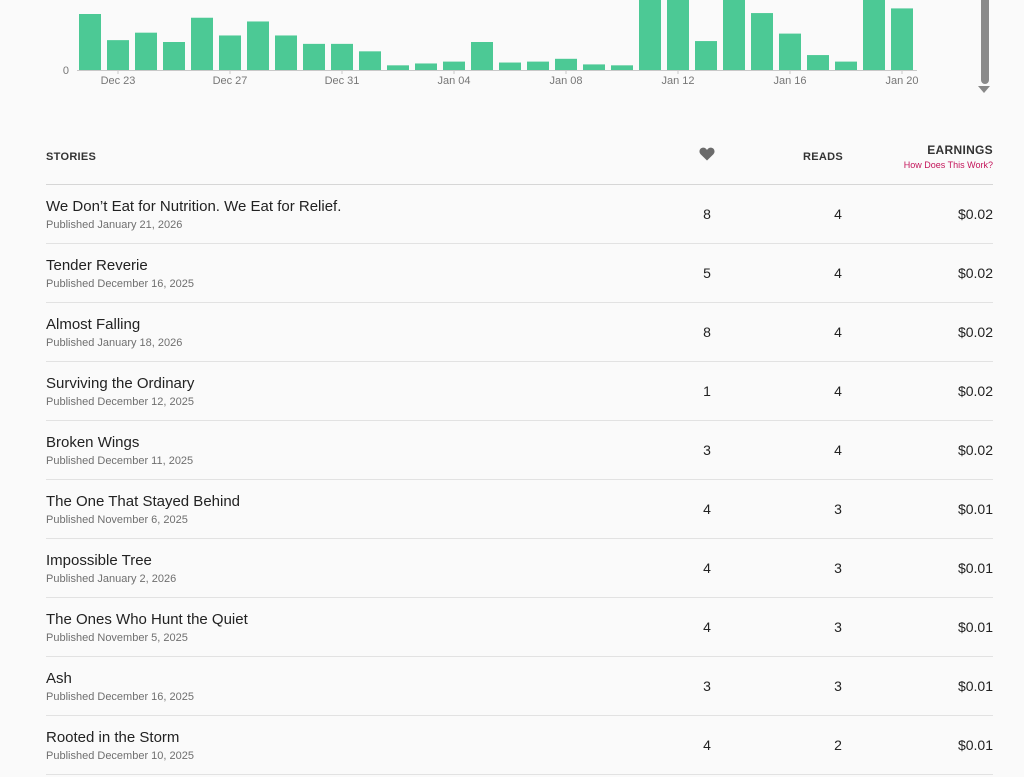 Image resolution: width=1024 pixels, height=777 pixels. What do you see at coordinates (113, 737) in the screenshot?
I see `story-title-link: Rooted in the Storm` at bounding box center [113, 737].